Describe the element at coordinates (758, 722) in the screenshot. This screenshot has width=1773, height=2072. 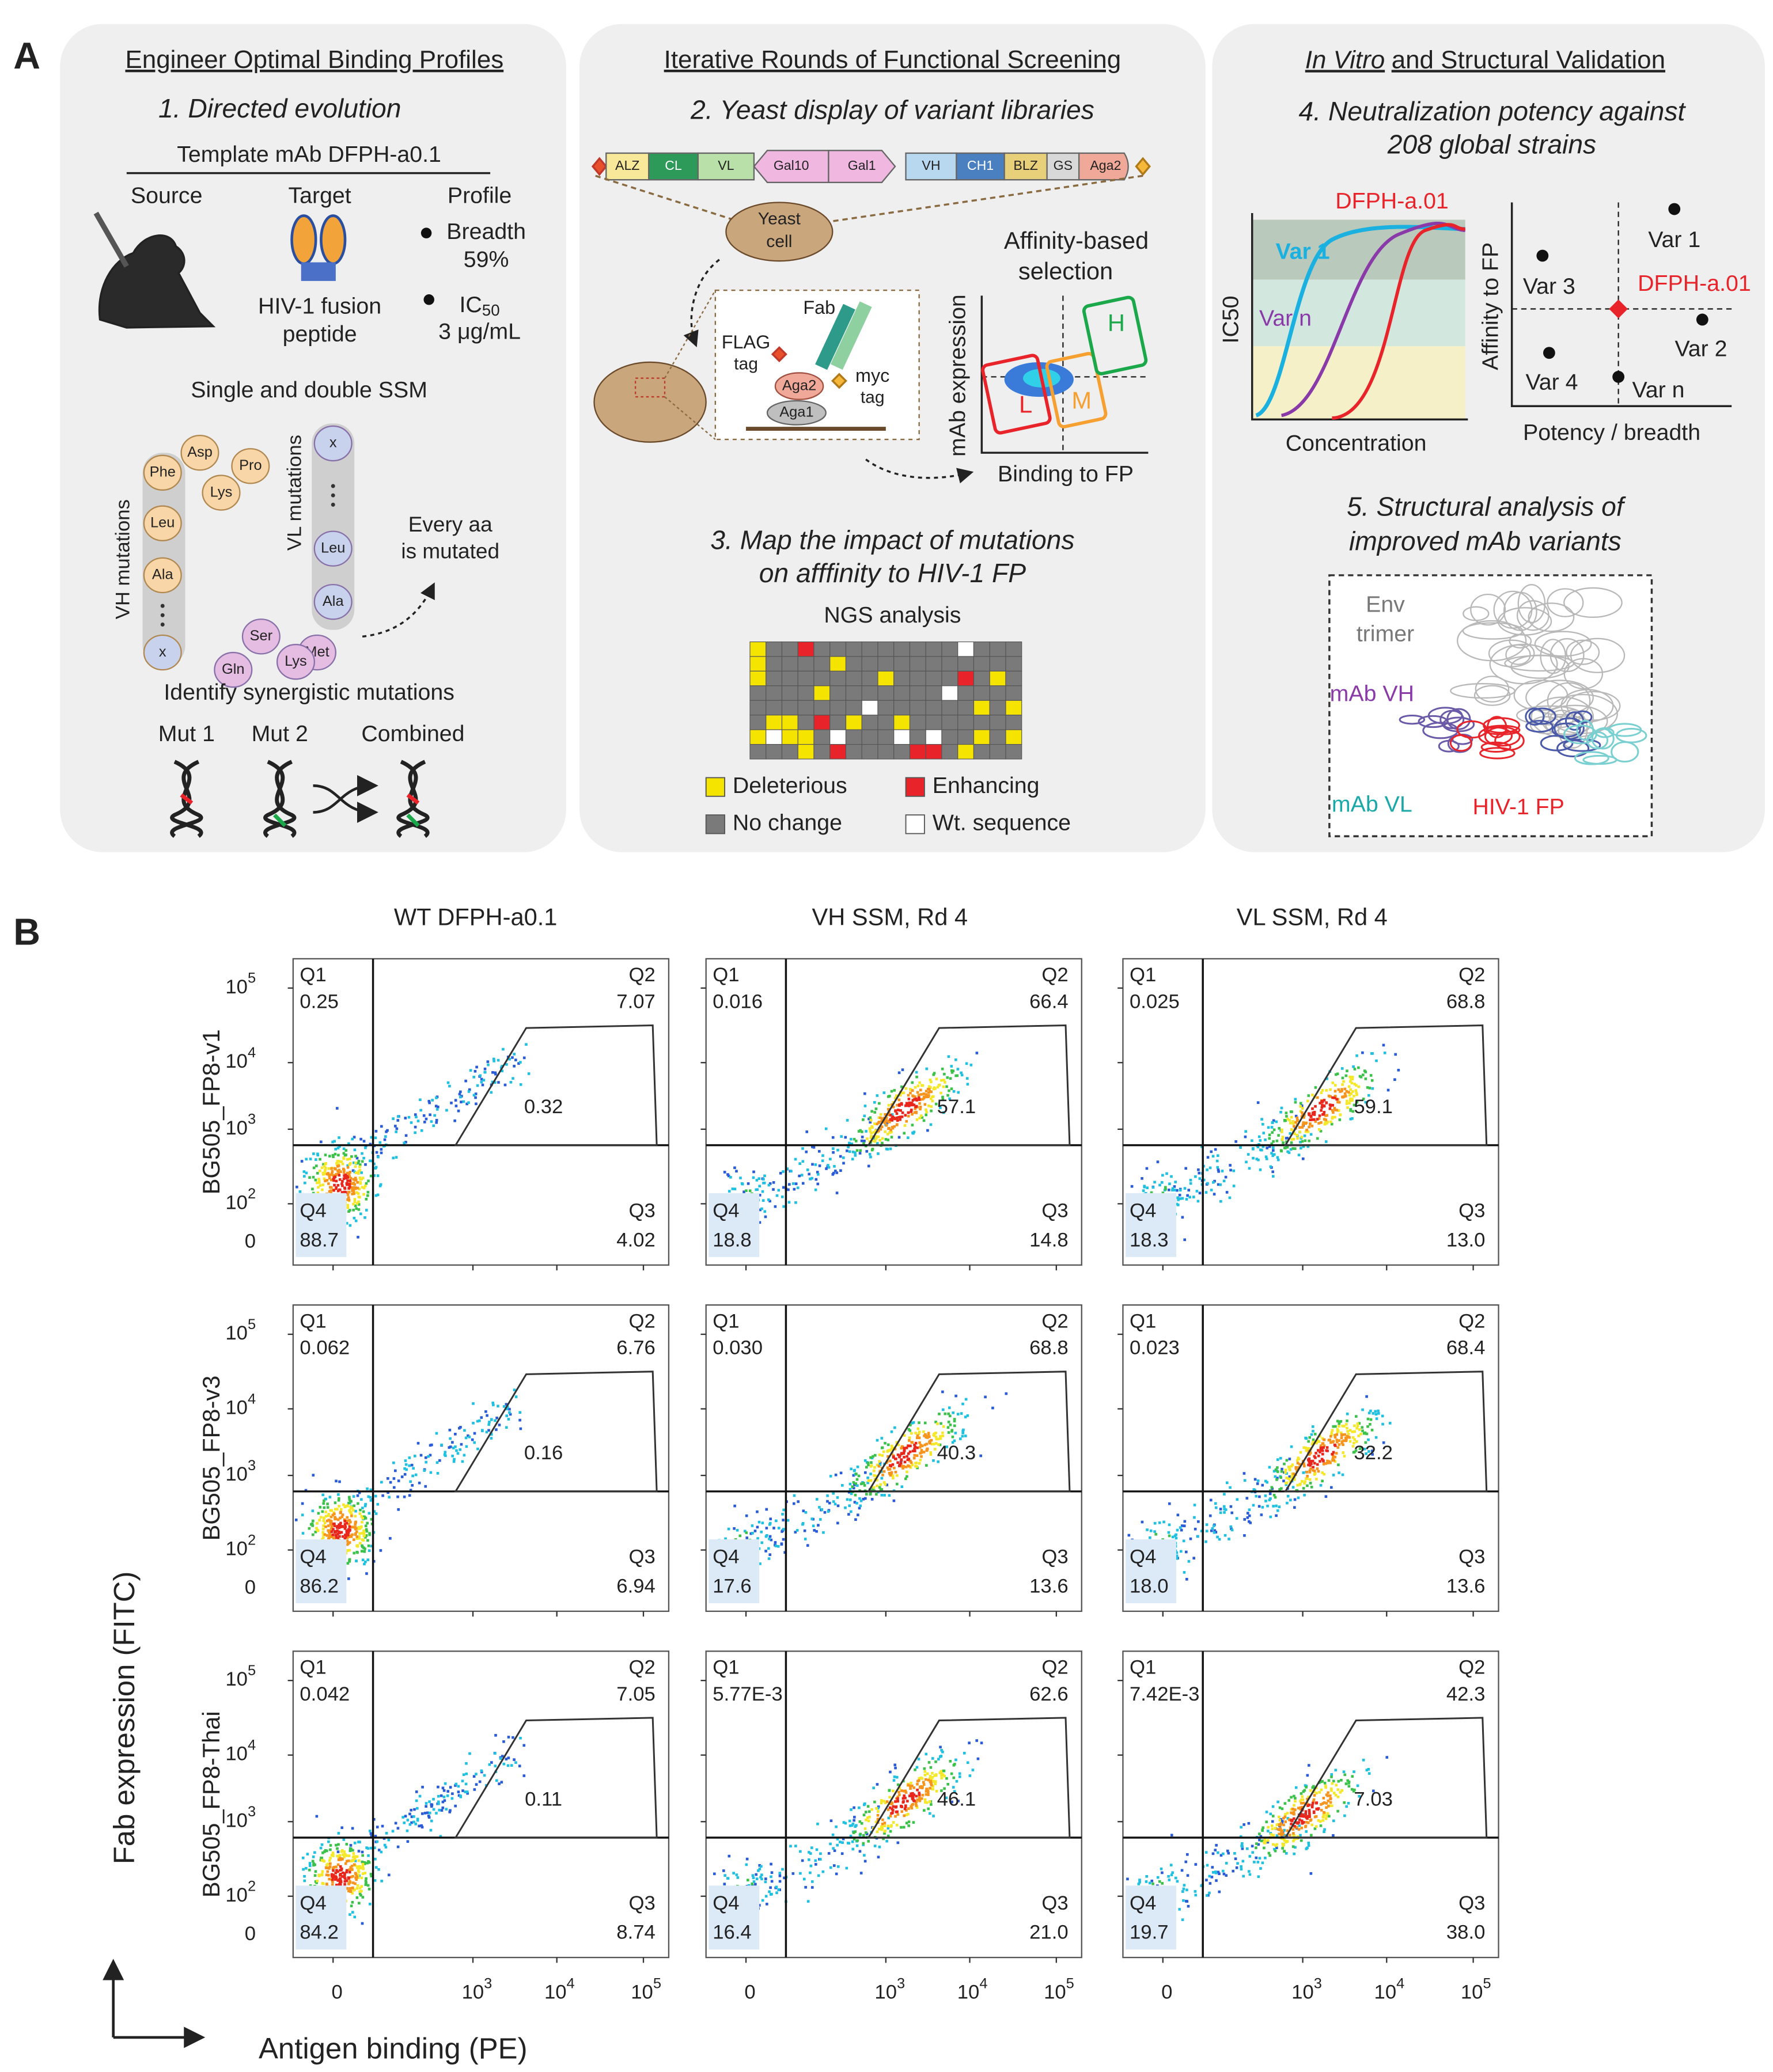
I see `heatmap-cell` at that location.